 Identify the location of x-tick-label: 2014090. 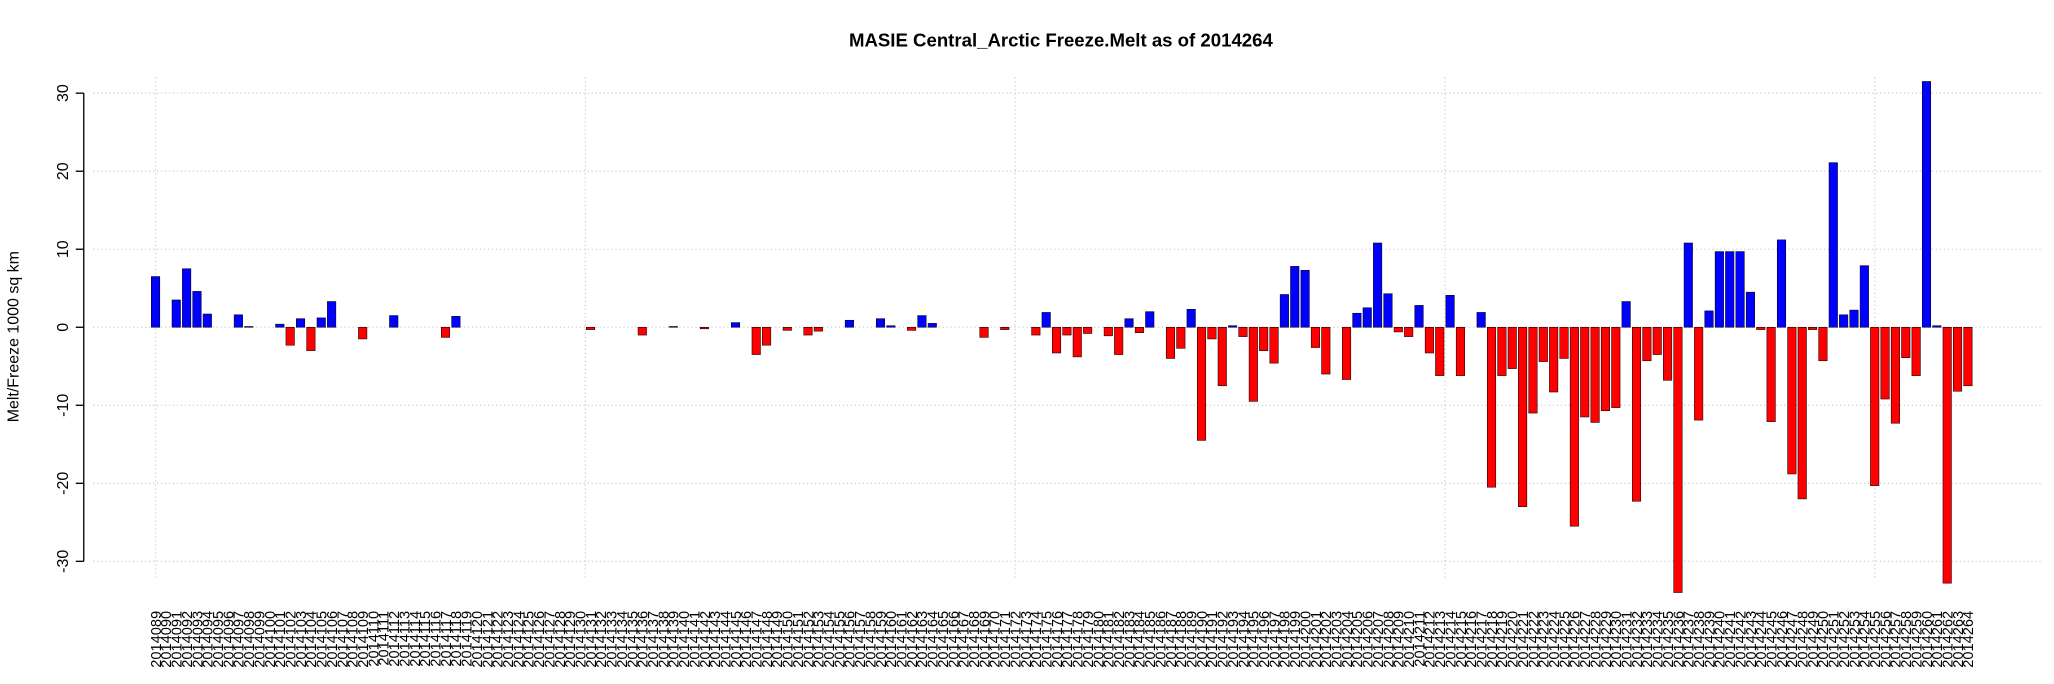
(167, 639).